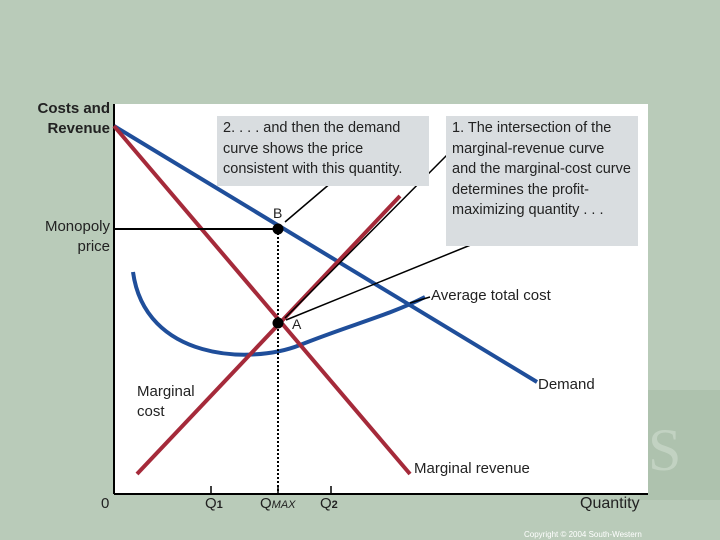 Image resolution: width=720 pixels, height=540 pixels. Describe the element at coordinates (664, 450) in the screenshot. I see `svg-text: S` at that location.